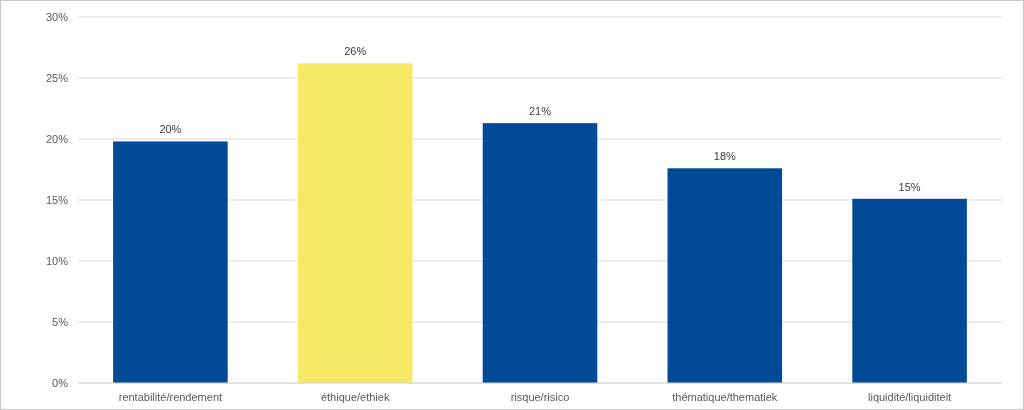 Image resolution: width=1024 pixels, height=410 pixels. What do you see at coordinates (910, 397) in the screenshot?
I see `x-tick-label: liquidité/liquiditeit` at bounding box center [910, 397].